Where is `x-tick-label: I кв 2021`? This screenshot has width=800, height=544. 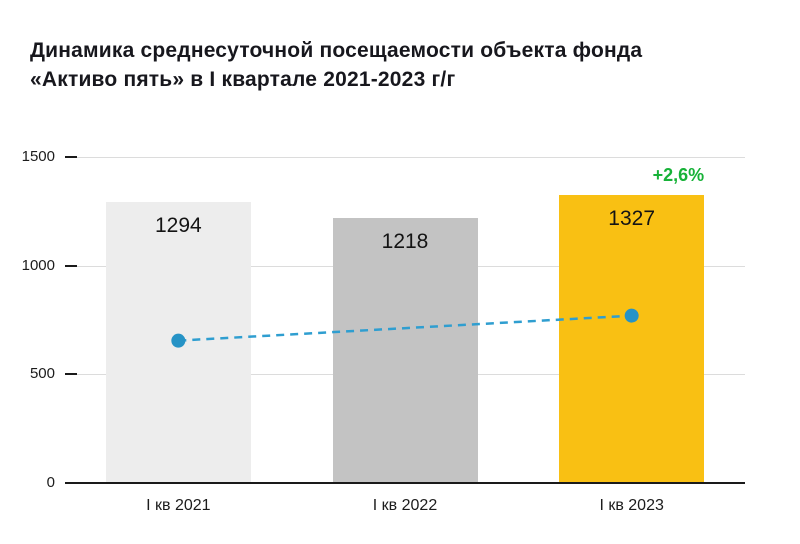 x-tick-label: I кв 2021 is located at coordinates (178, 505).